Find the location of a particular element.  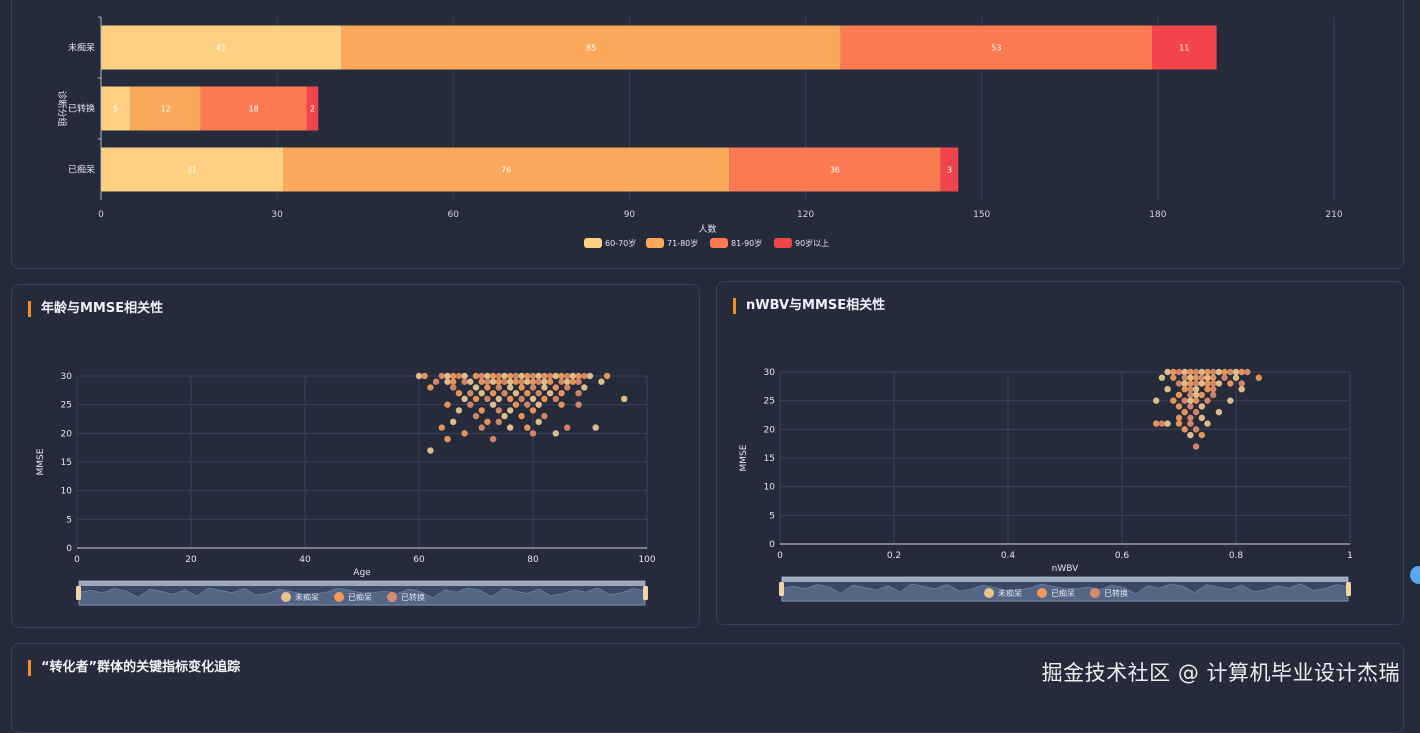

y-tick-label: 20 is located at coordinates (770, 430).